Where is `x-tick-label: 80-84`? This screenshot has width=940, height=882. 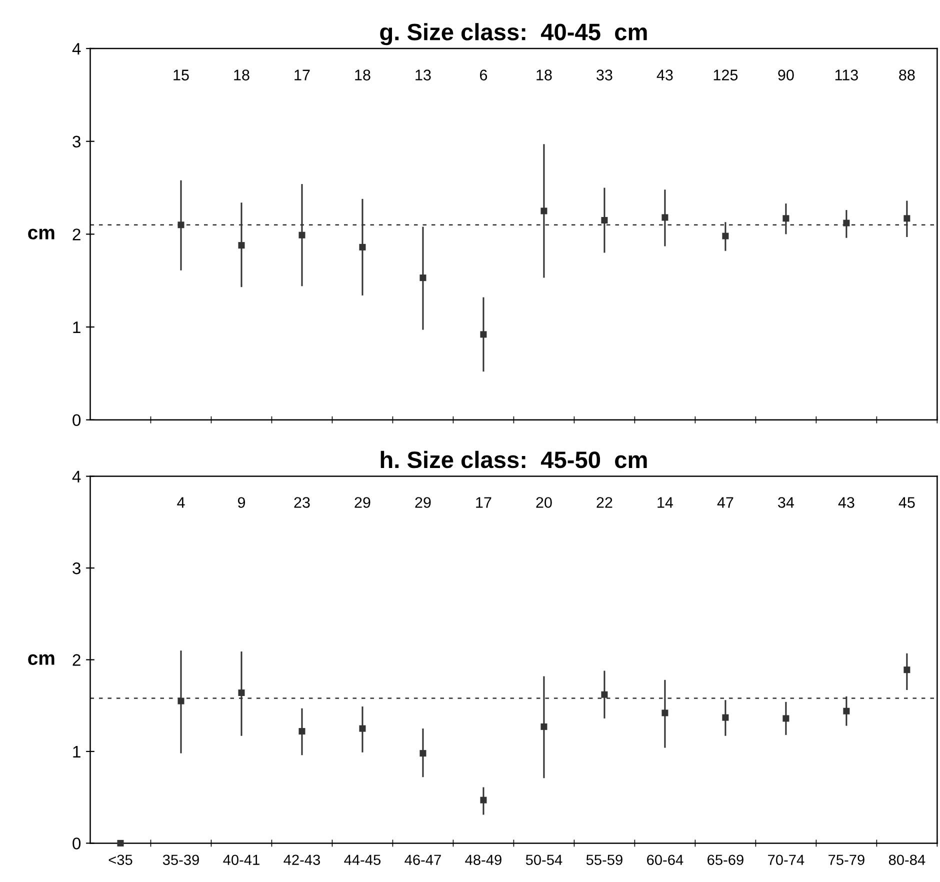
x-tick-label: 80-84 is located at coordinates (907, 860).